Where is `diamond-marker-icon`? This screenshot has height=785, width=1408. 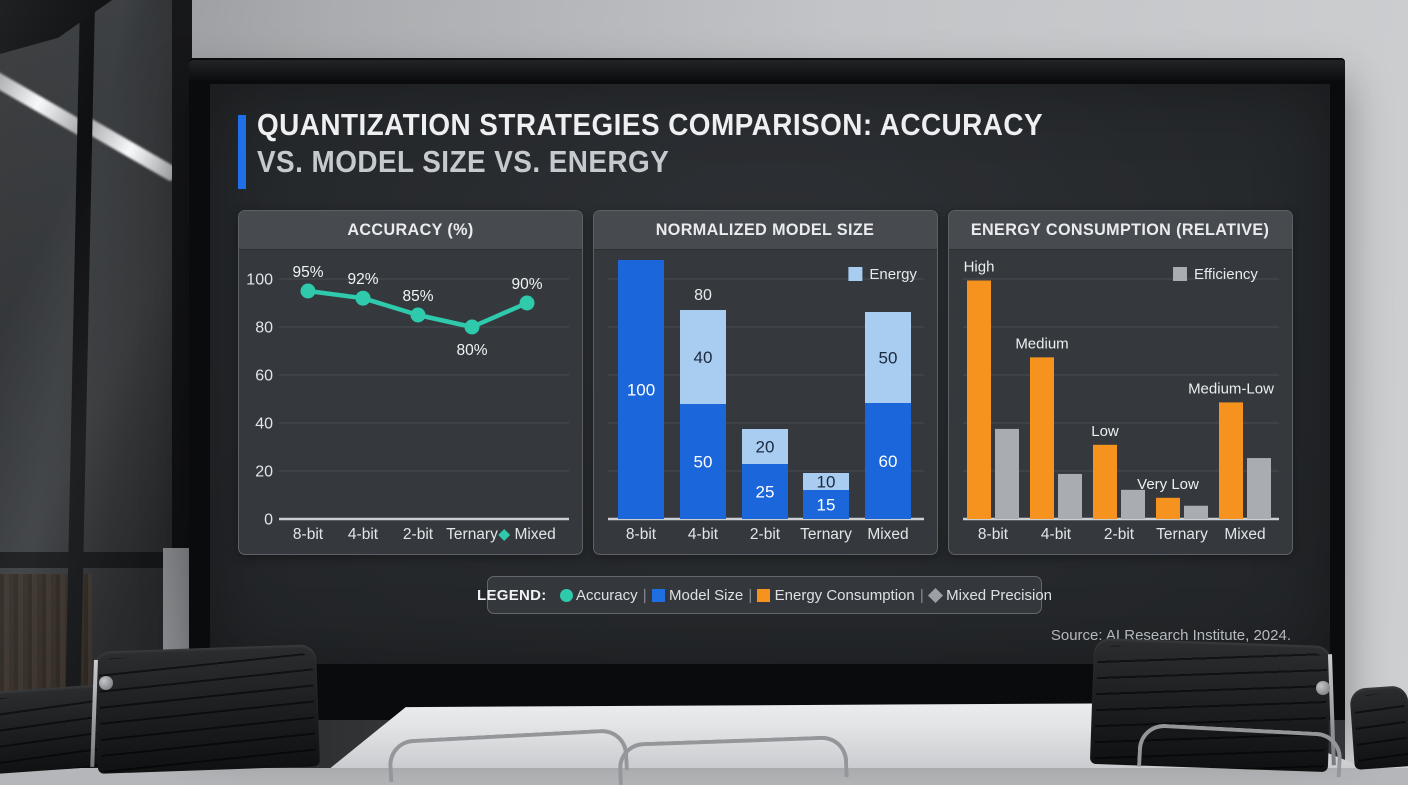 diamond-marker-icon is located at coordinates (935, 595).